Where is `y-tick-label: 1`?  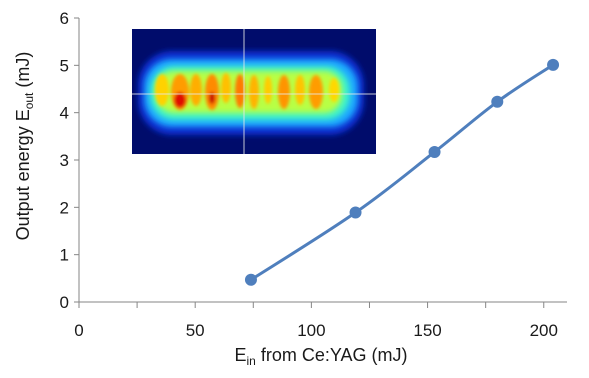 y-tick-label: 1 is located at coordinates (64, 255).